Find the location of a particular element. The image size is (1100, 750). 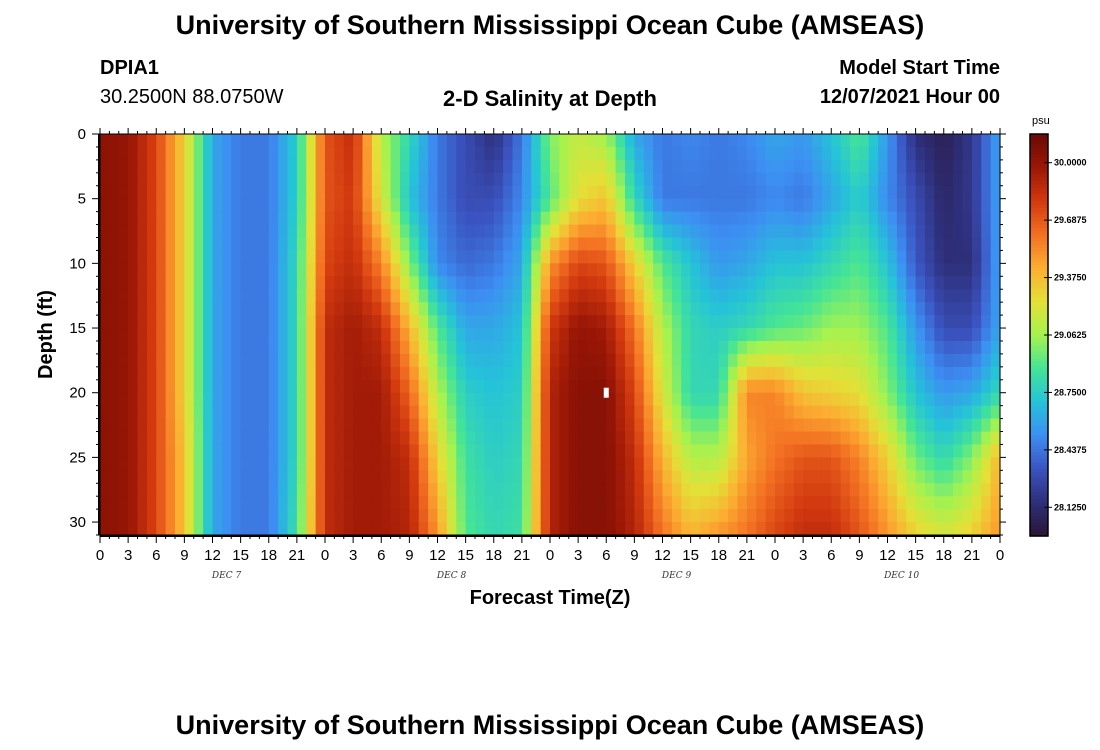

y-tick-label: 20 is located at coordinates (77, 393).